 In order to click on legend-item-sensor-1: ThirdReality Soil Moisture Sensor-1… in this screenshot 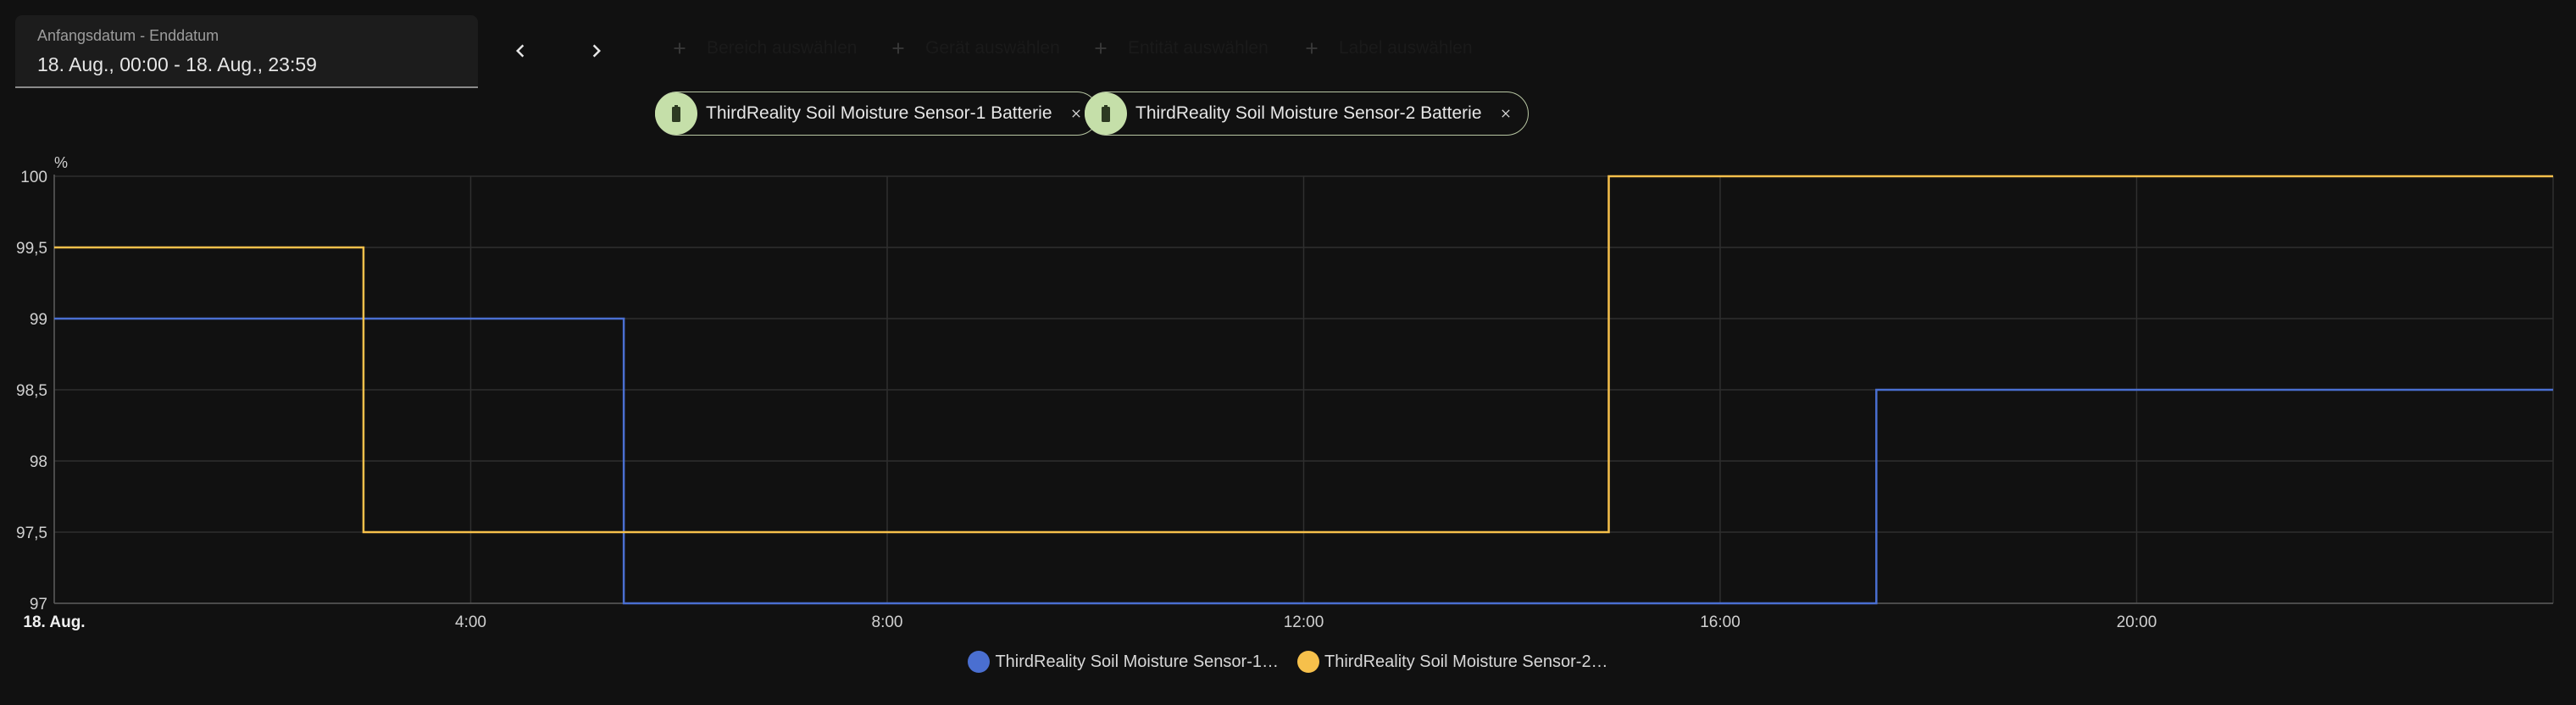, I will do `click(1123, 662)`.